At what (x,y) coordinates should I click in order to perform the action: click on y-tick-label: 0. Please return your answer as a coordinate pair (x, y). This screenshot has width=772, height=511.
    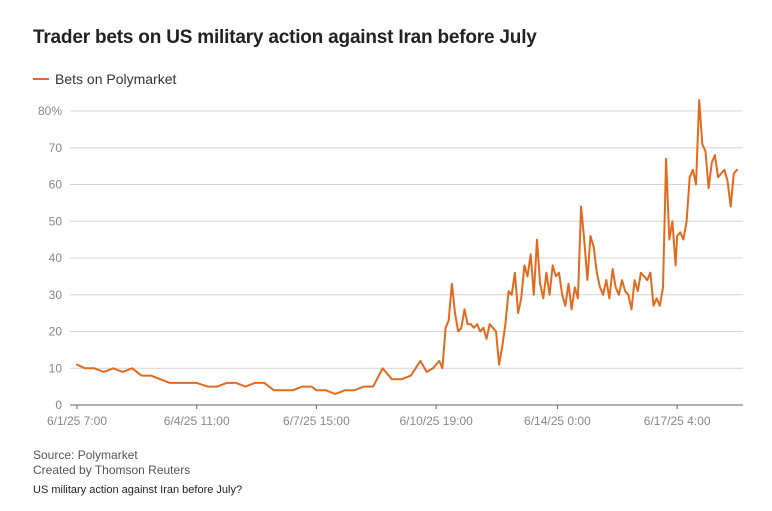
    Looking at the image, I should click on (58, 405).